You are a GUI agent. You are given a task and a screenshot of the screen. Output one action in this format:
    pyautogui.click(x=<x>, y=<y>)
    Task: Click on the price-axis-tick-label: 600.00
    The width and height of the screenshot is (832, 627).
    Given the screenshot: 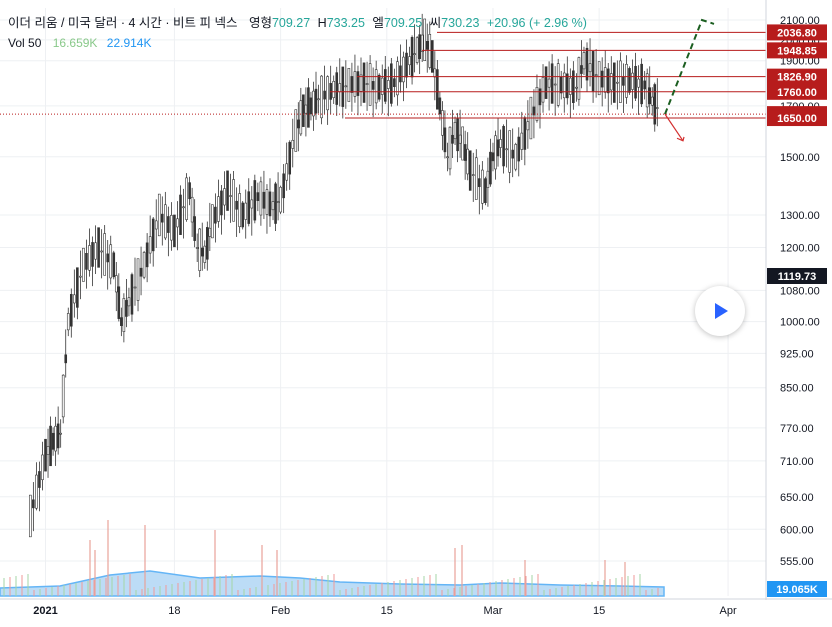 What is the action you would take?
    pyautogui.click(x=797, y=530)
    